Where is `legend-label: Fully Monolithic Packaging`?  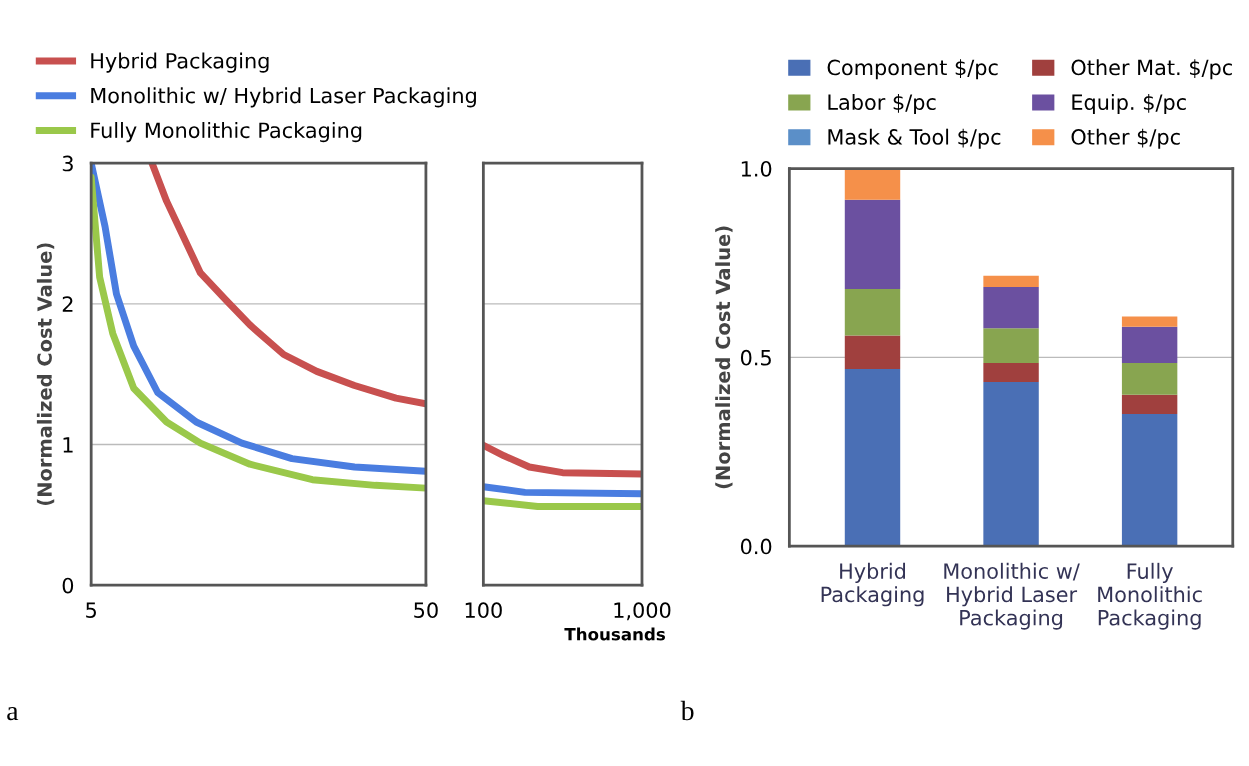 legend-label: Fully Monolithic Packaging is located at coordinates (226, 132).